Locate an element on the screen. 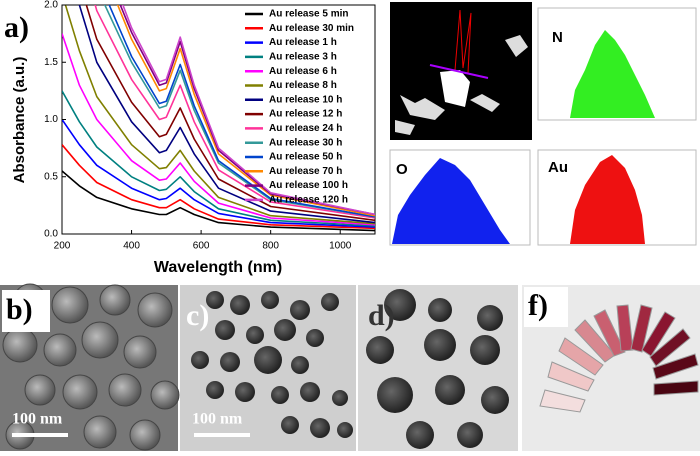 The height and width of the screenshot is (456, 700). x-tick-label: 800 is located at coordinates (270, 246).